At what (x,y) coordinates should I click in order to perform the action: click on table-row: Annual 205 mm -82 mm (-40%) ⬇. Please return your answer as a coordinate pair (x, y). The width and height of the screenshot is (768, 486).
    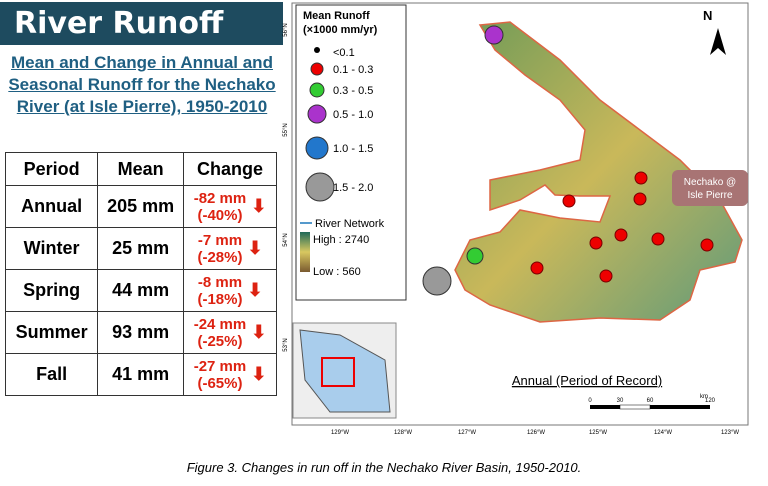
    Looking at the image, I should click on (140, 206).